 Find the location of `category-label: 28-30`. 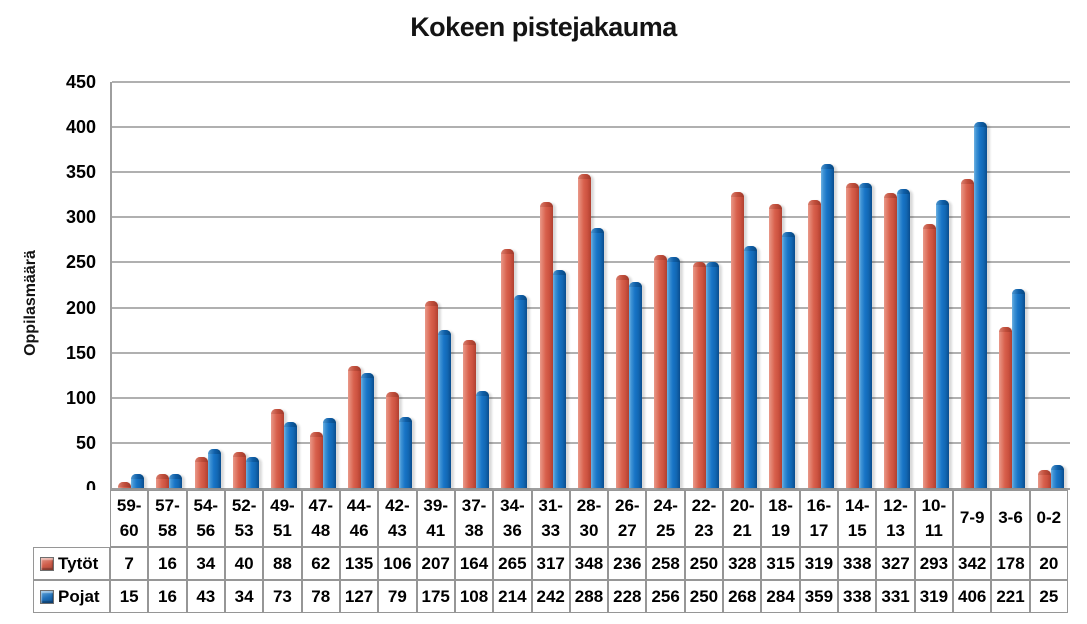

category-label: 28-30 is located at coordinates (589, 518).